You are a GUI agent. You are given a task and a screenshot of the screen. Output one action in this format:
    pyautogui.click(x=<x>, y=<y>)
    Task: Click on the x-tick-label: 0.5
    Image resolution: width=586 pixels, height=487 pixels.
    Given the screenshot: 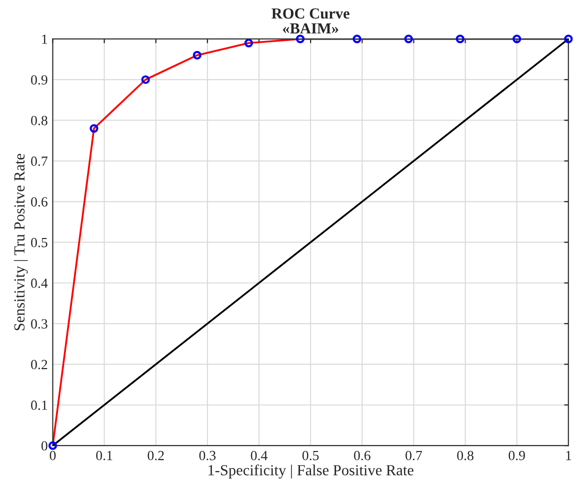 What is the action you would take?
    pyautogui.click(x=310, y=455)
    